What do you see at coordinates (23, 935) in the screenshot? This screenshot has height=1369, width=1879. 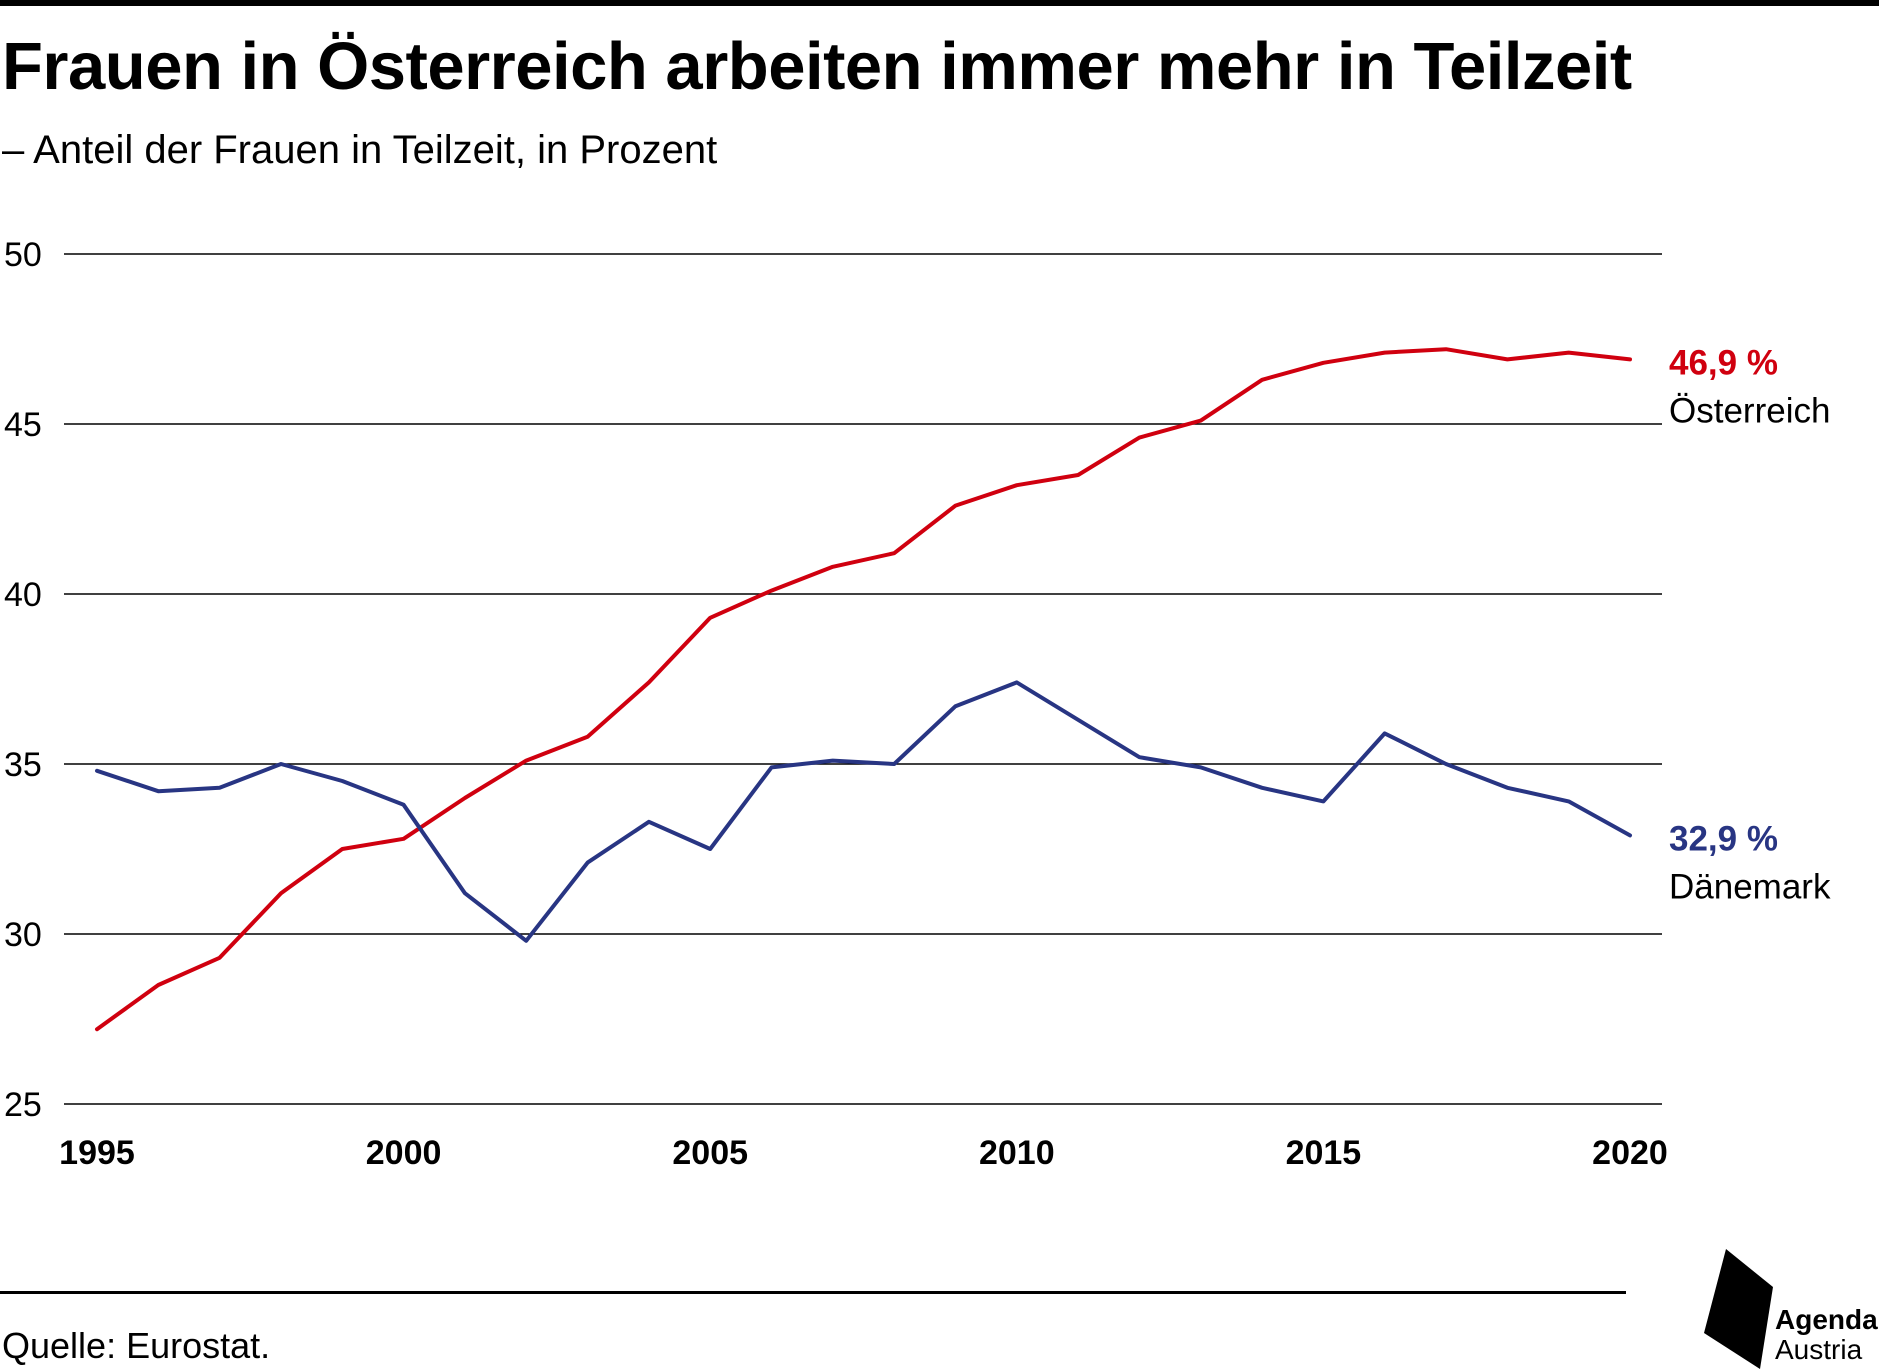 I see `y-tick-label: 30` at bounding box center [23, 935].